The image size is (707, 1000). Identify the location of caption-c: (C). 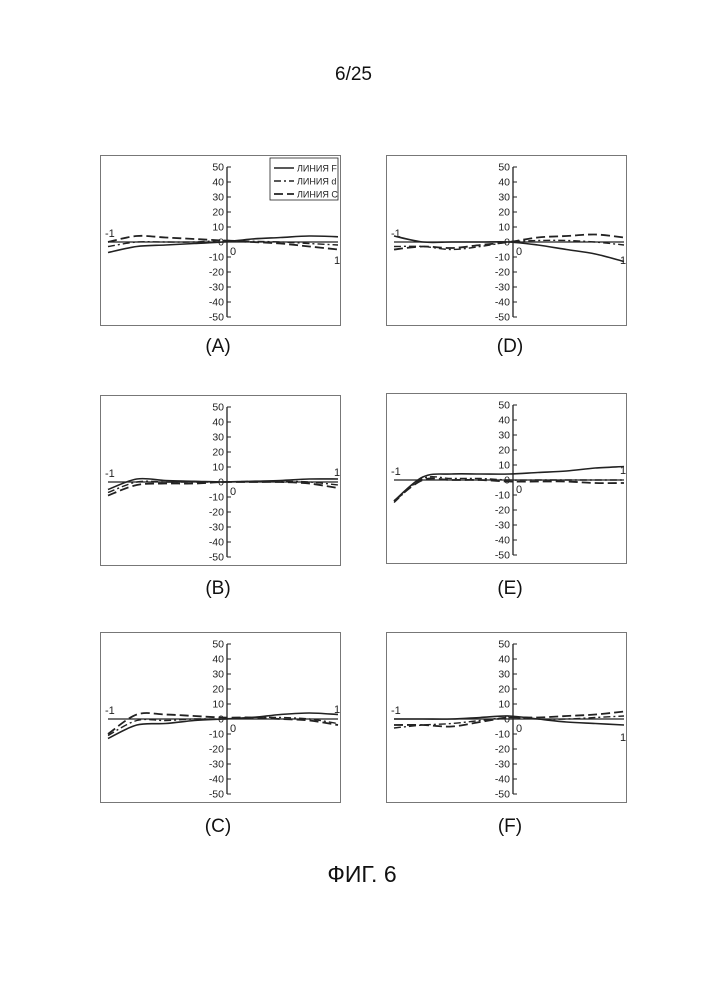
(218, 827).